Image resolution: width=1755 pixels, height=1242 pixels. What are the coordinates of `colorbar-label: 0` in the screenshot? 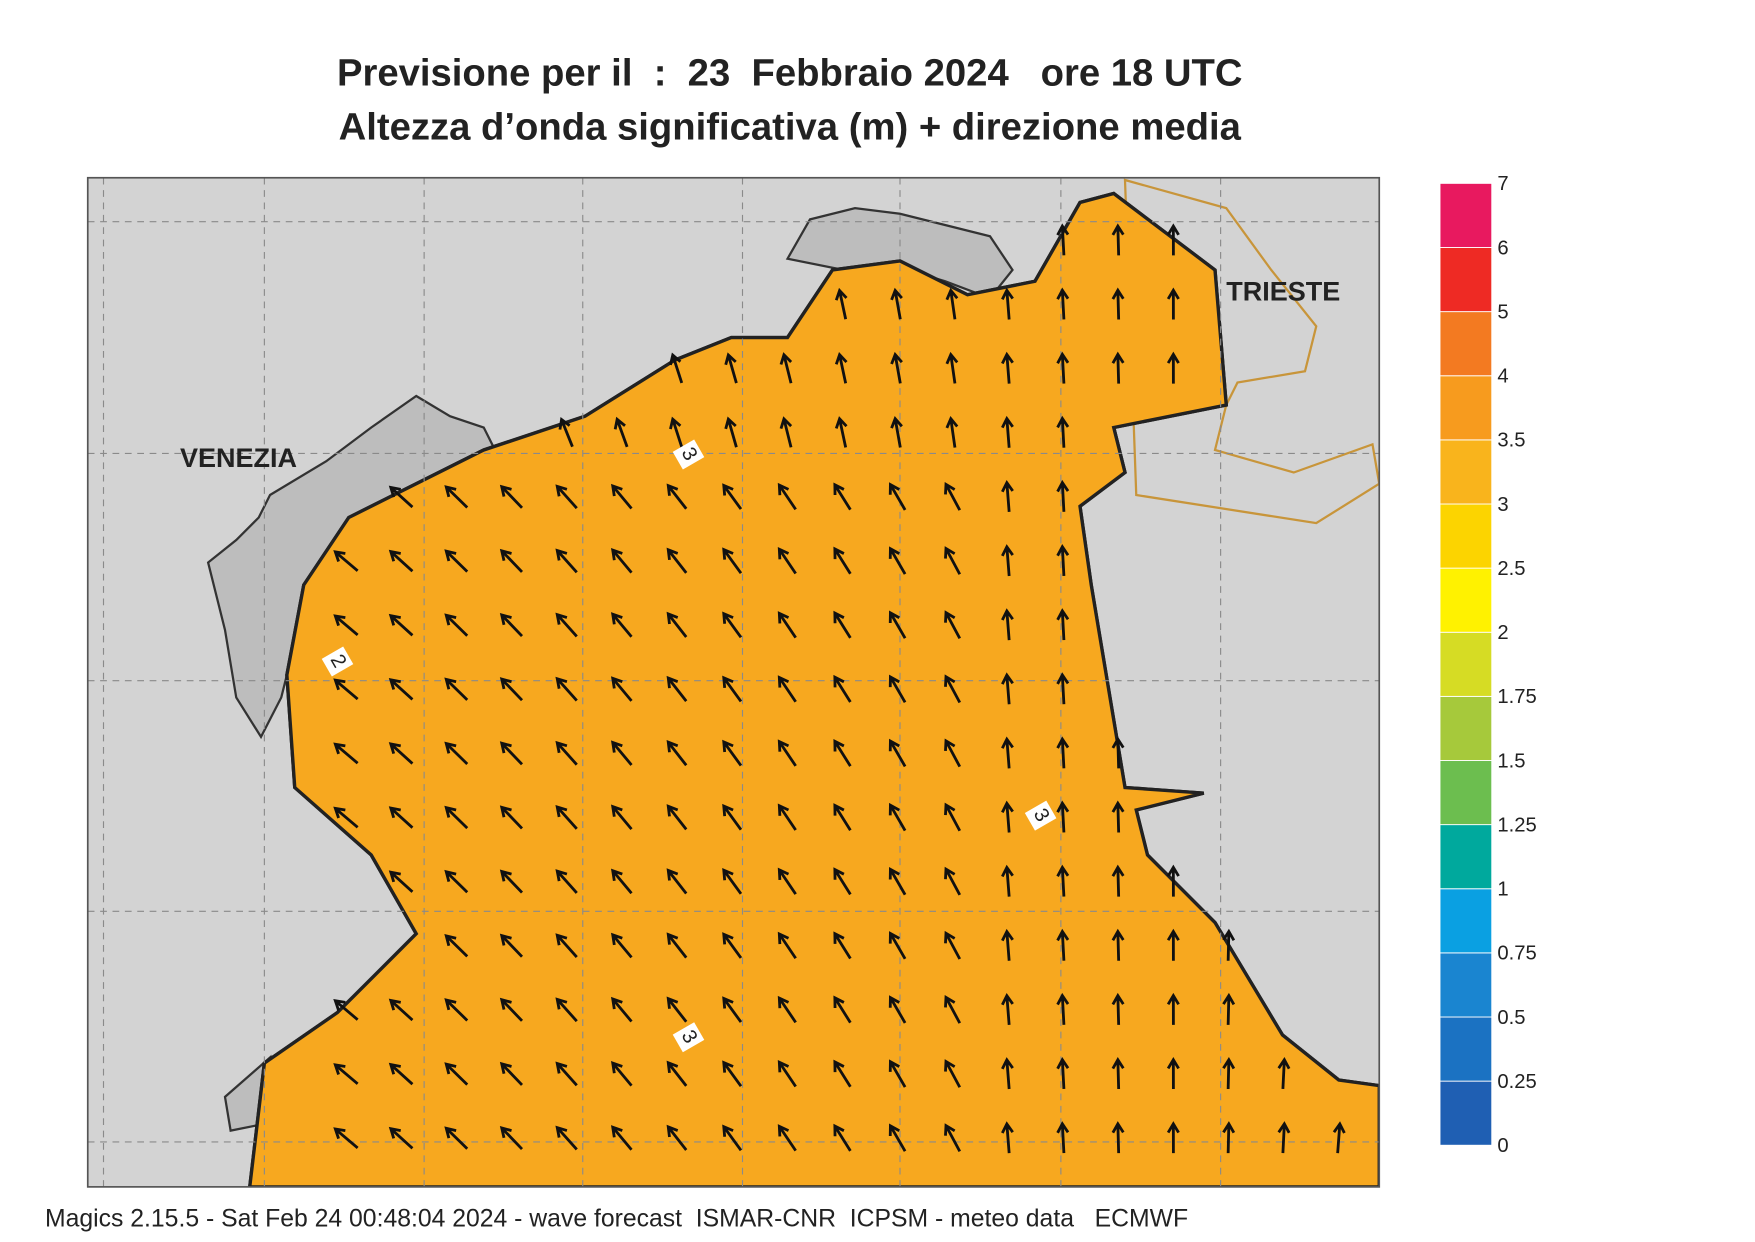 It's located at (1502, 1146).